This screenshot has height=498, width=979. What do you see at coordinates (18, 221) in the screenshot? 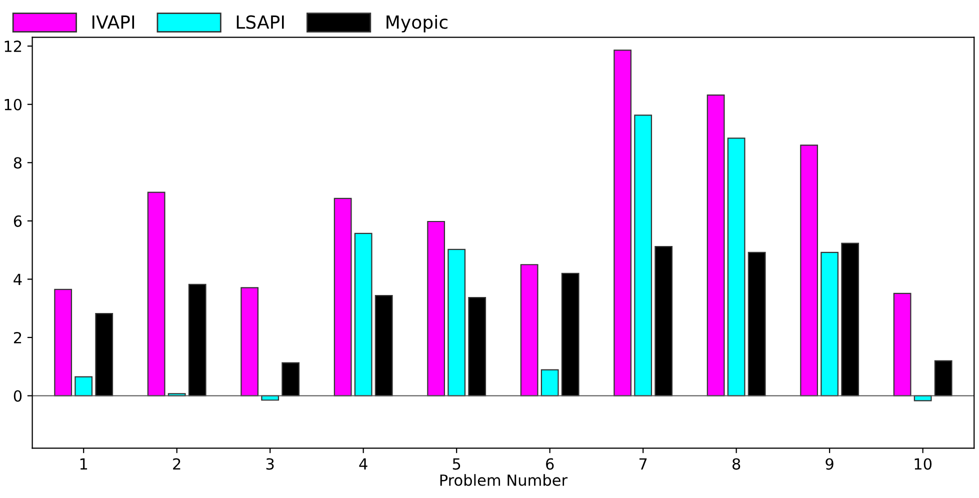
I see `y-tick-label: 6` at bounding box center [18, 221].